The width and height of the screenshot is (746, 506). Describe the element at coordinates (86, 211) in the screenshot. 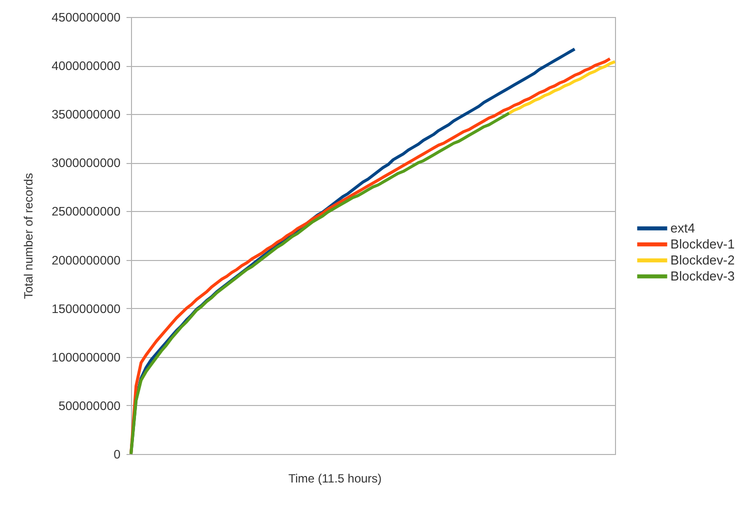

I see `y-tick-label: 2500000000` at that location.